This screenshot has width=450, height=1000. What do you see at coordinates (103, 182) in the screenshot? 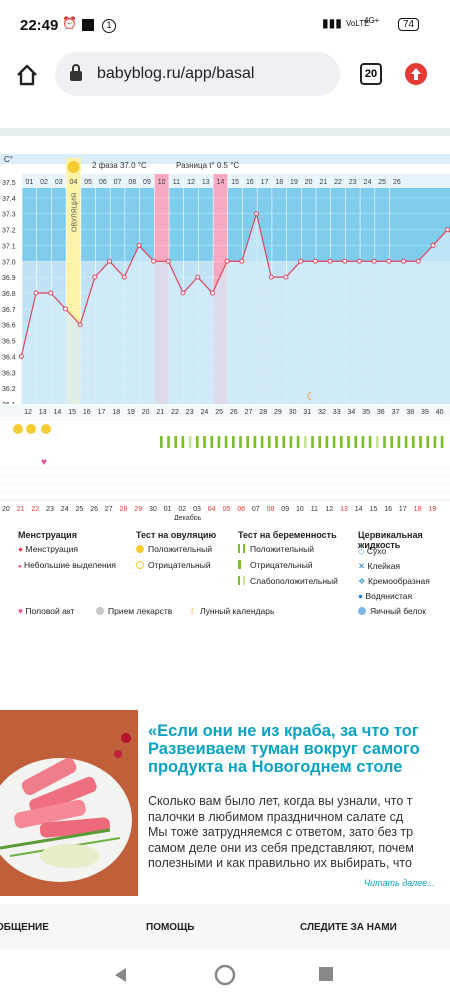
I see `cycle-day-label: 06` at bounding box center [103, 182].